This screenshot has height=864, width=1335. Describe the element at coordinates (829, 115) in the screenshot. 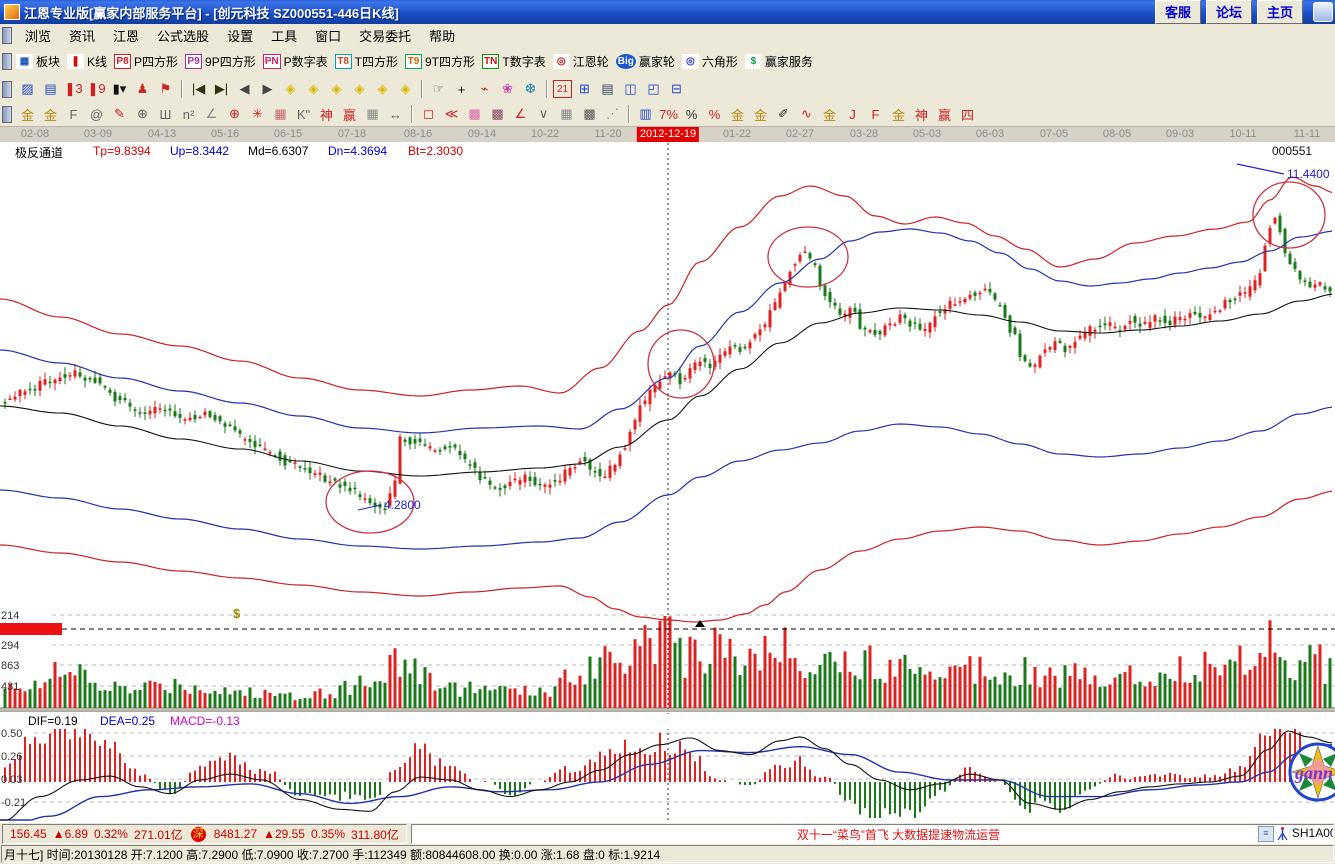

I see `gold-line2-icon: 金` at that location.